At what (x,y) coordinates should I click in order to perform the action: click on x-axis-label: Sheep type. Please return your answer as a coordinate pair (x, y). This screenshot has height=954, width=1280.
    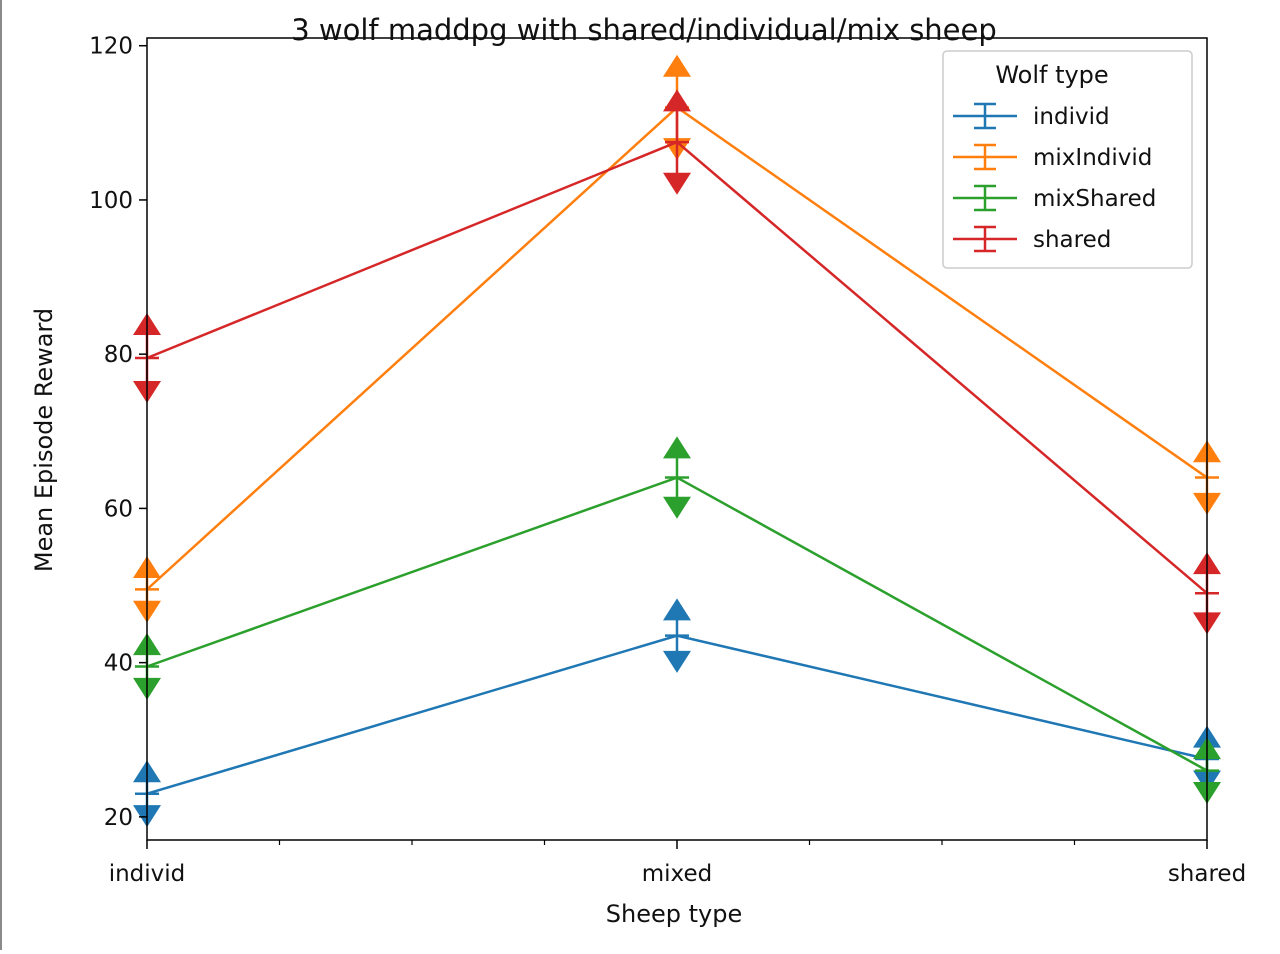
    Looking at the image, I should click on (674, 914).